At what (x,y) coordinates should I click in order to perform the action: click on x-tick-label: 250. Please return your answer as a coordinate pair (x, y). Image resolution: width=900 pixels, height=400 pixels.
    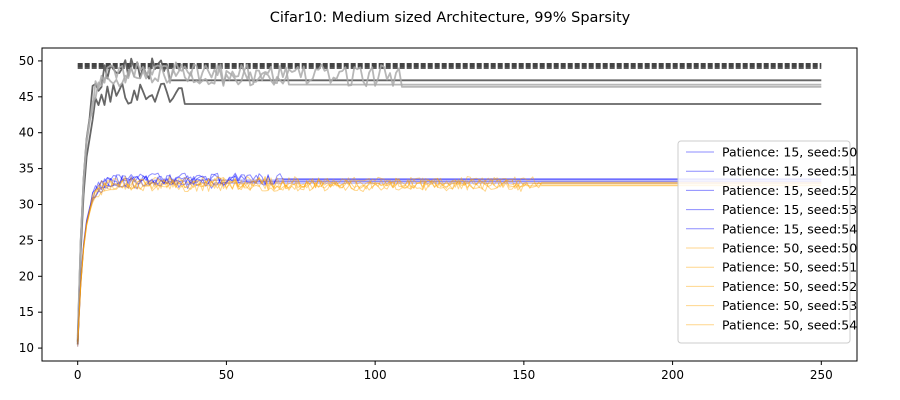
    Looking at the image, I should click on (821, 375).